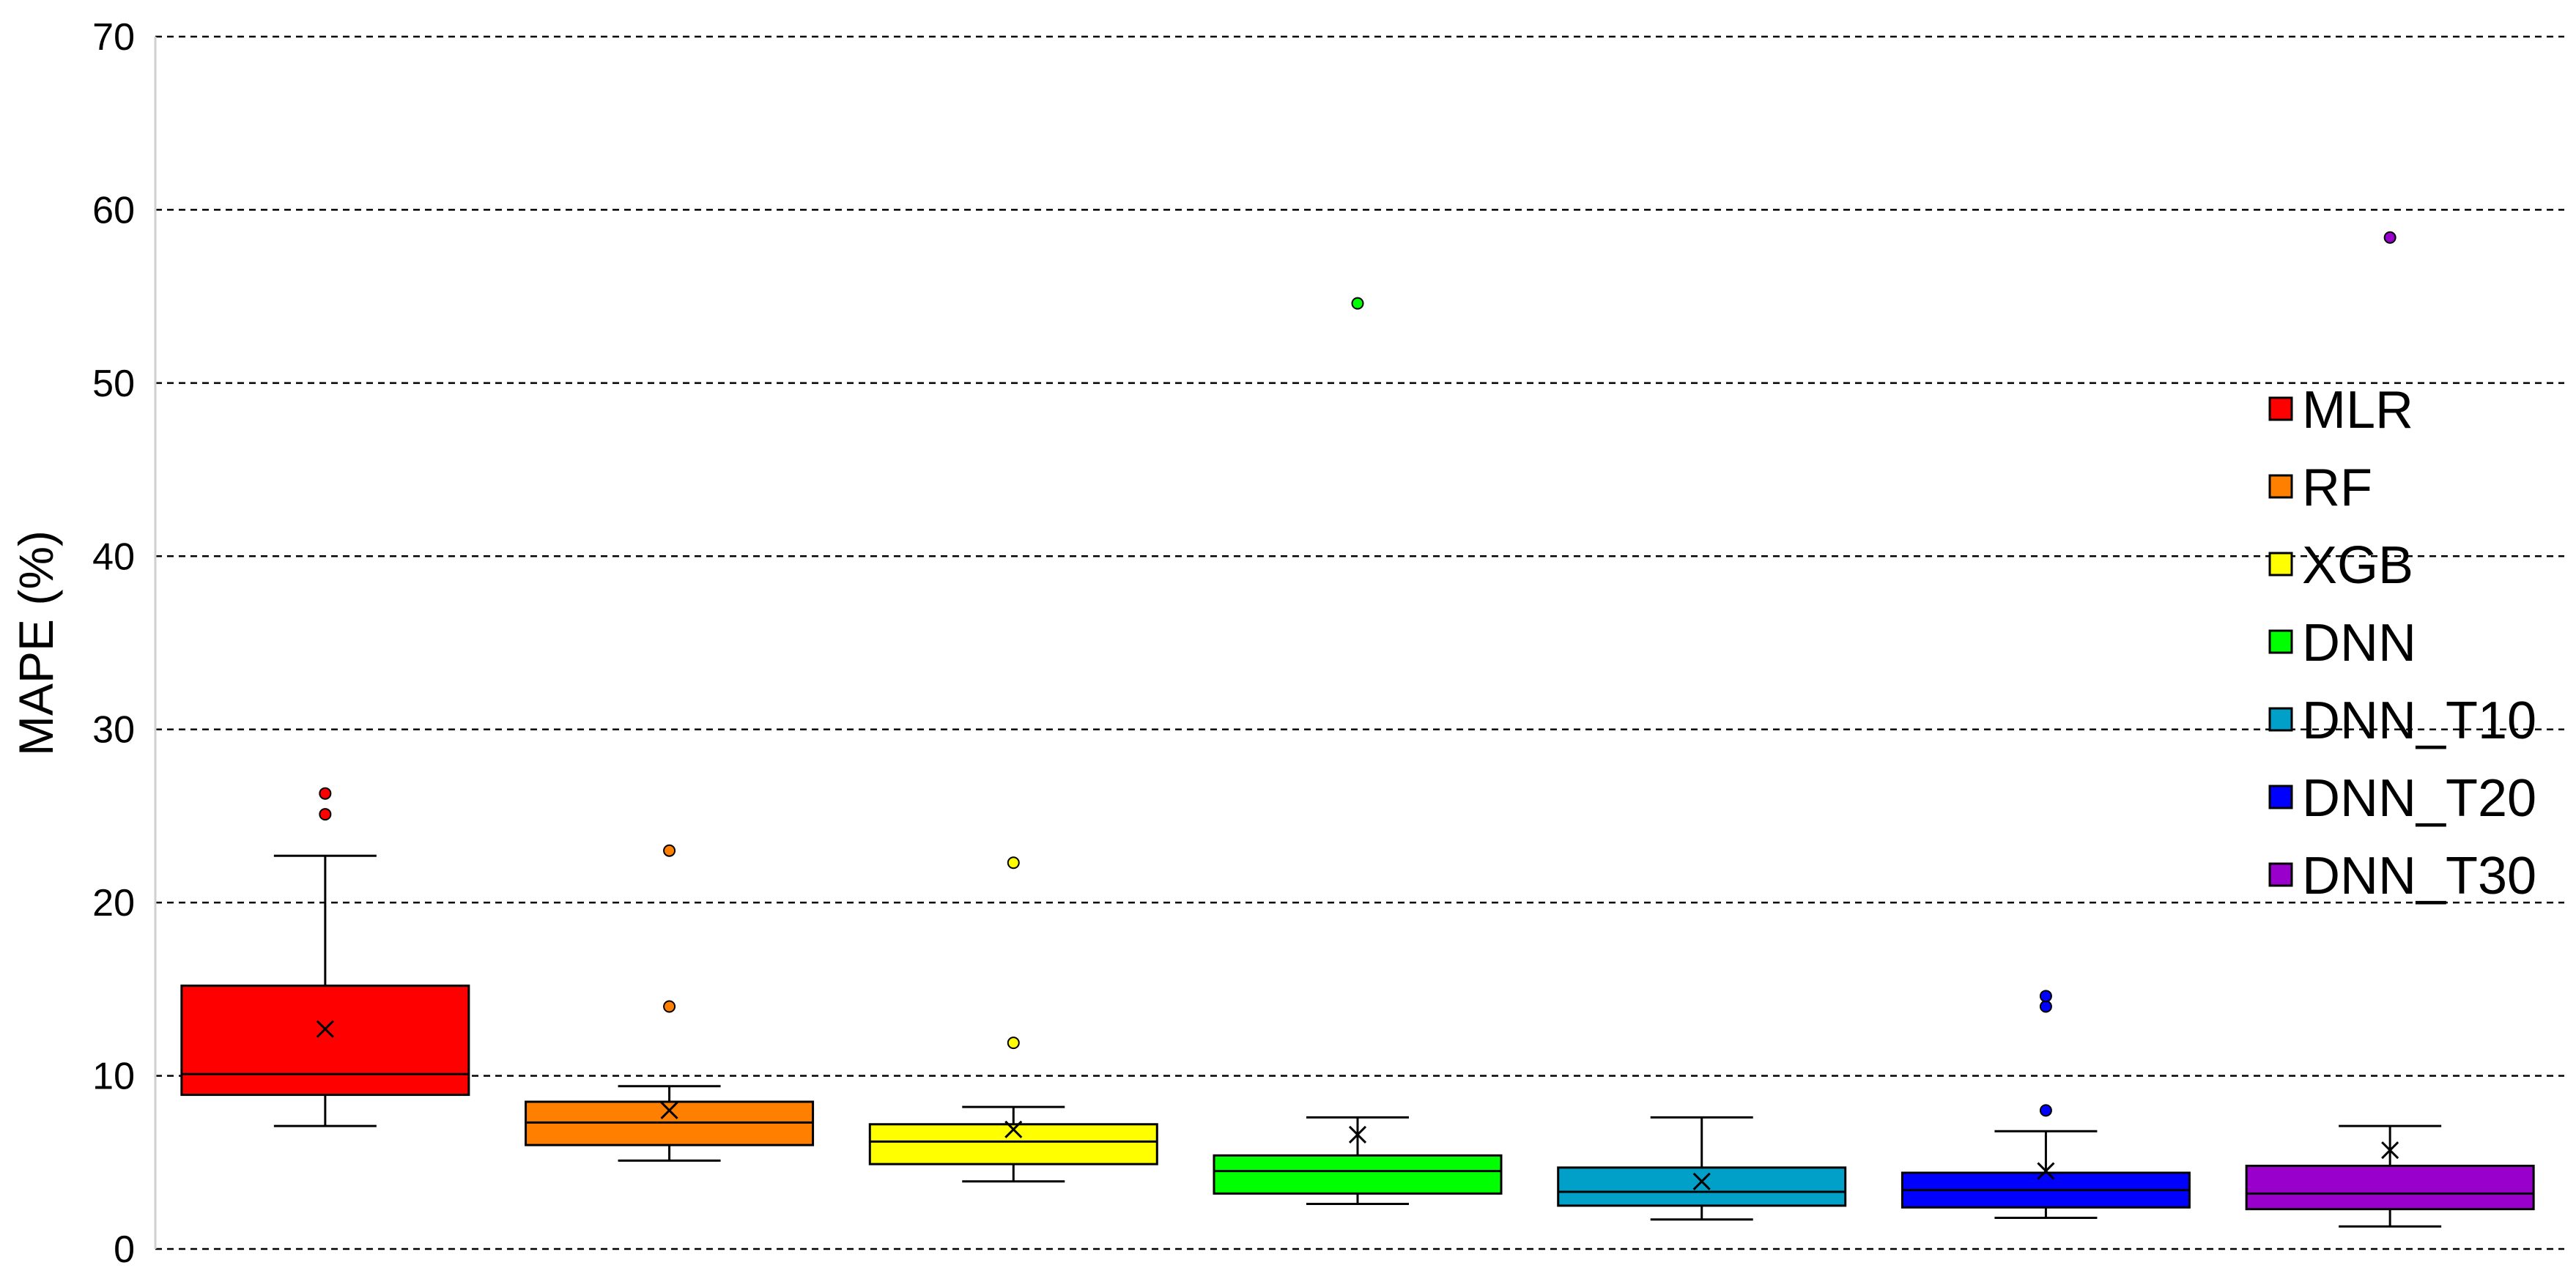 The width and height of the screenshot is (2576, 1279). I want to click on legend: MLR RF XGB DNN DNN_T10 DNN_T20 DNN_T30, so click(2402, 643).